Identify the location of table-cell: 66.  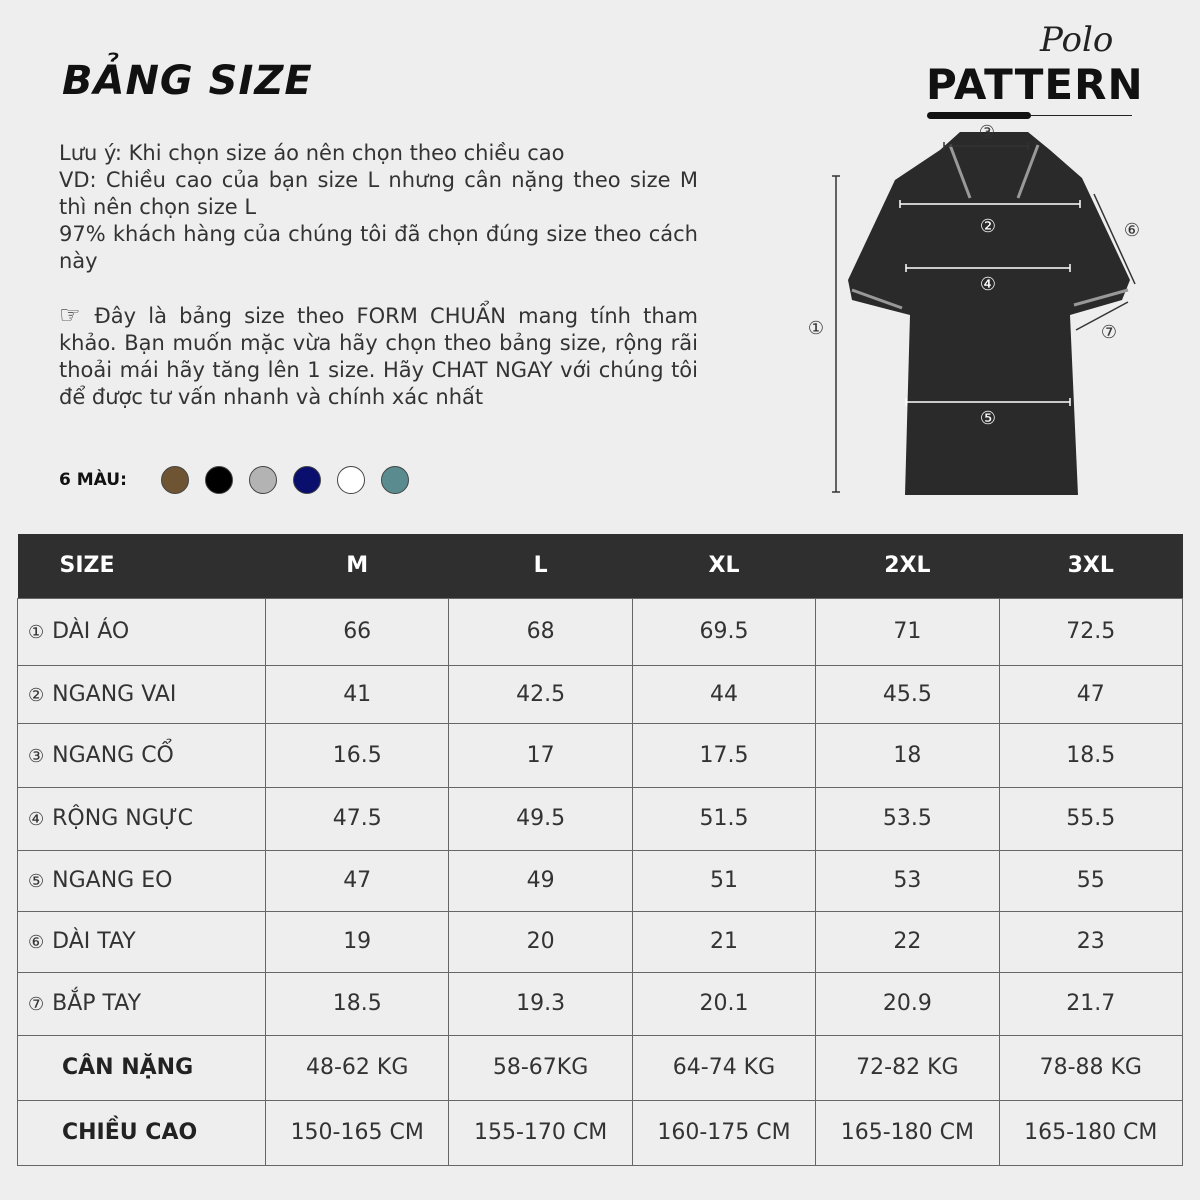
(357, 631).